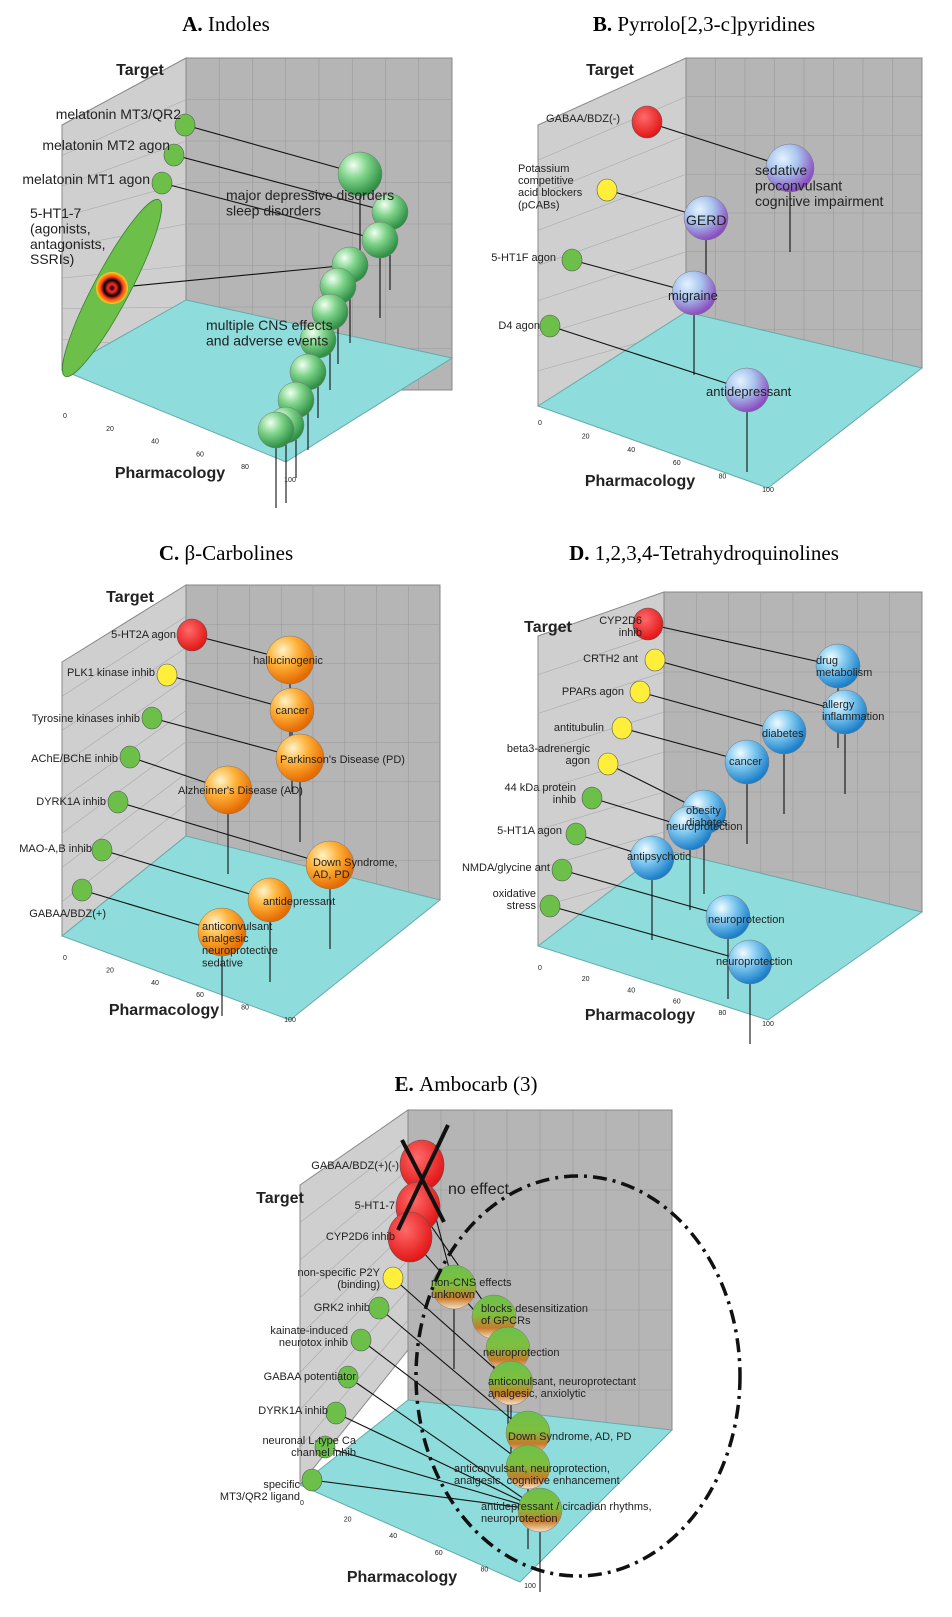  I want to click on target-label: melatonin MT2 agon, so click(106, 145).